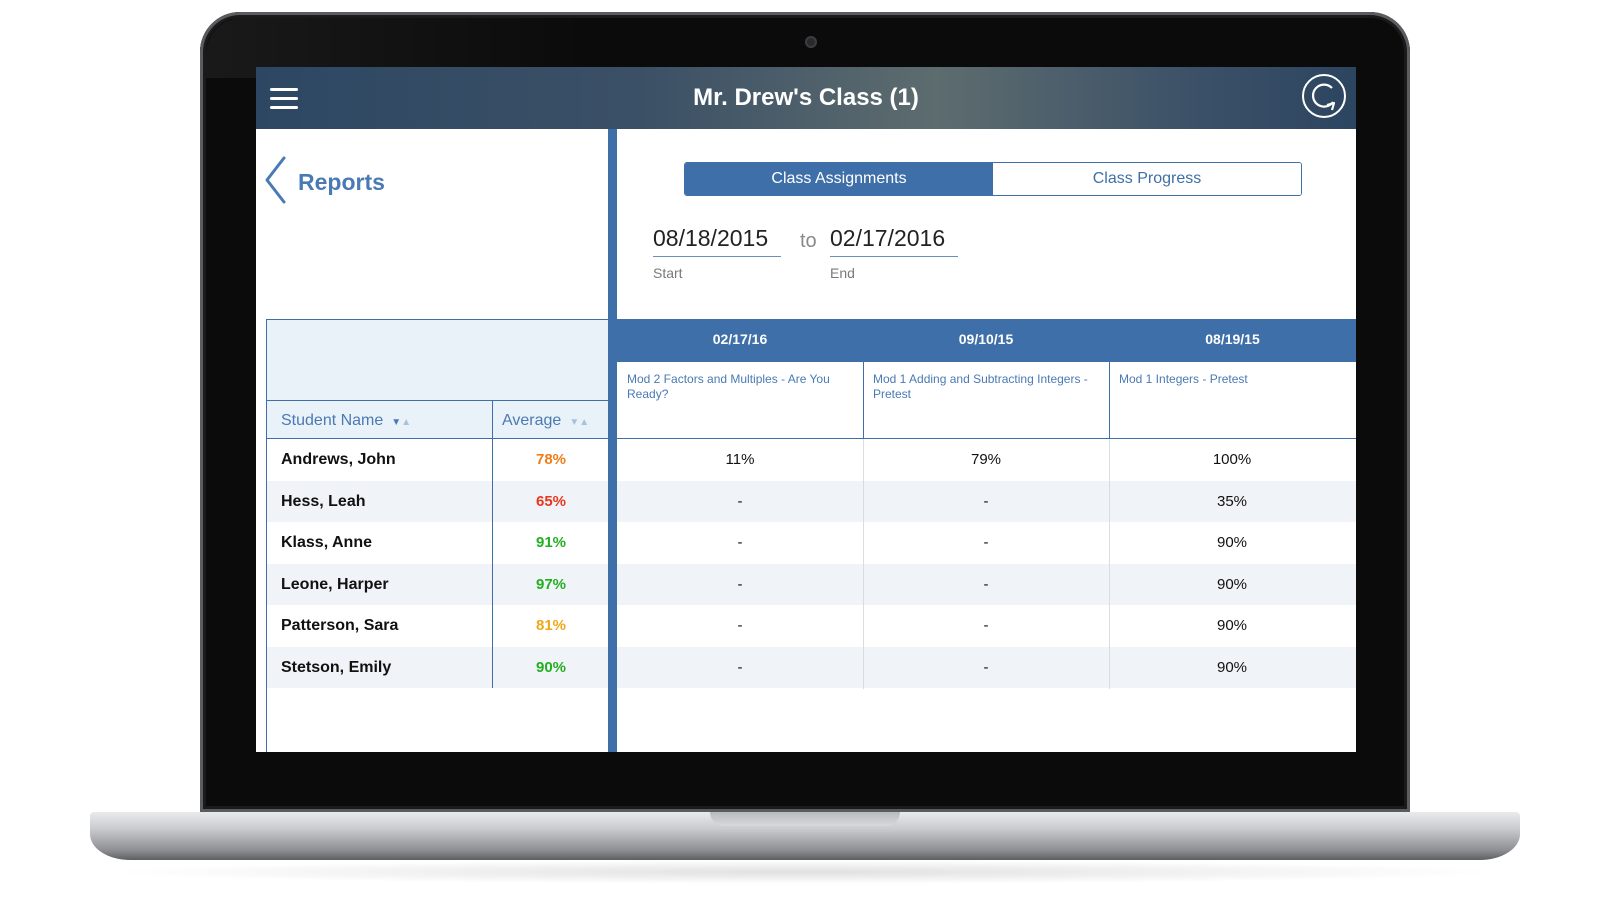 The image size is (1600, 900). What do you see at coordinates (668, 273) in the screenshot?
I see `start-date-caption: Start` at bounding box center [668, 273].